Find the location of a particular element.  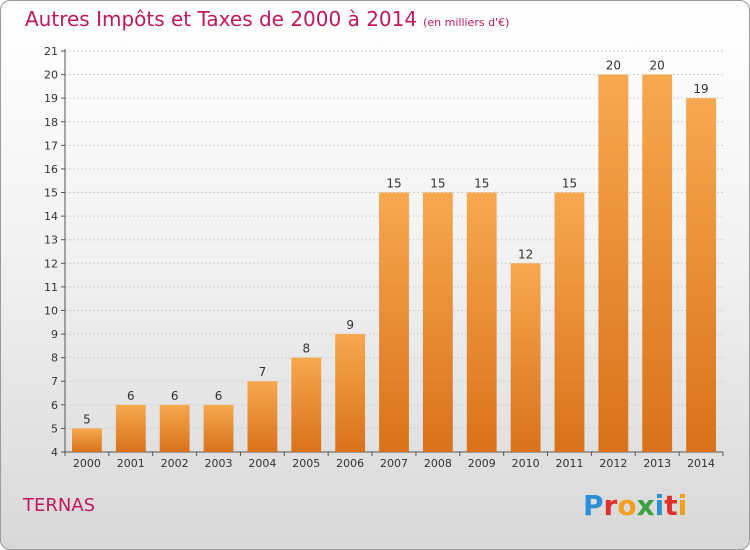

bar-2007 is located at coordinates (394, 322).